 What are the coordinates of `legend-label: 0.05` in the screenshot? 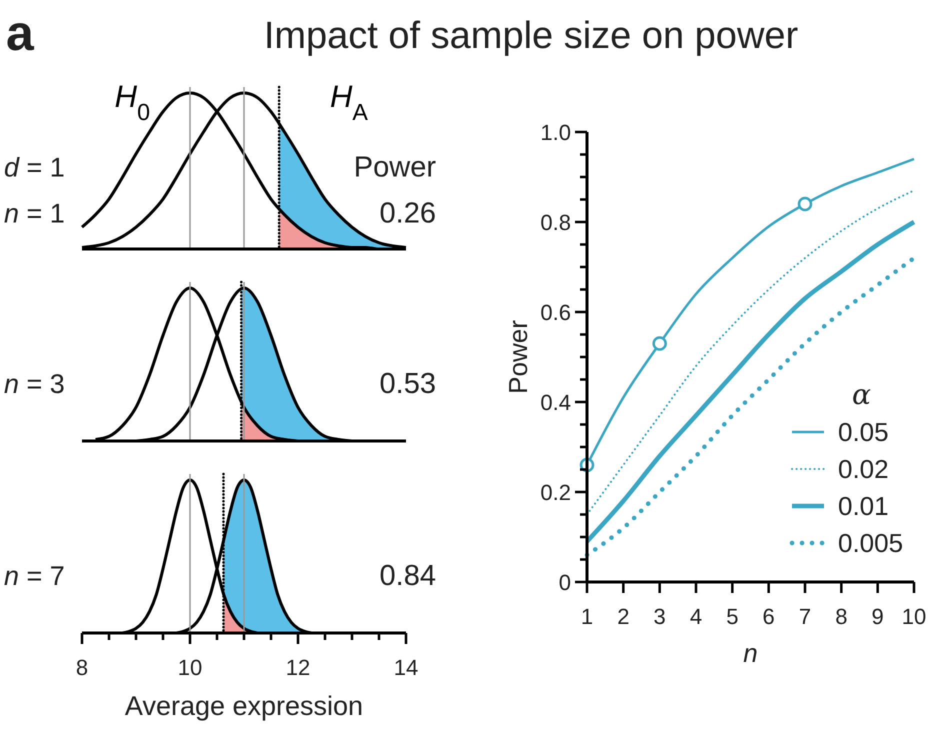 It's located at (863, 432).